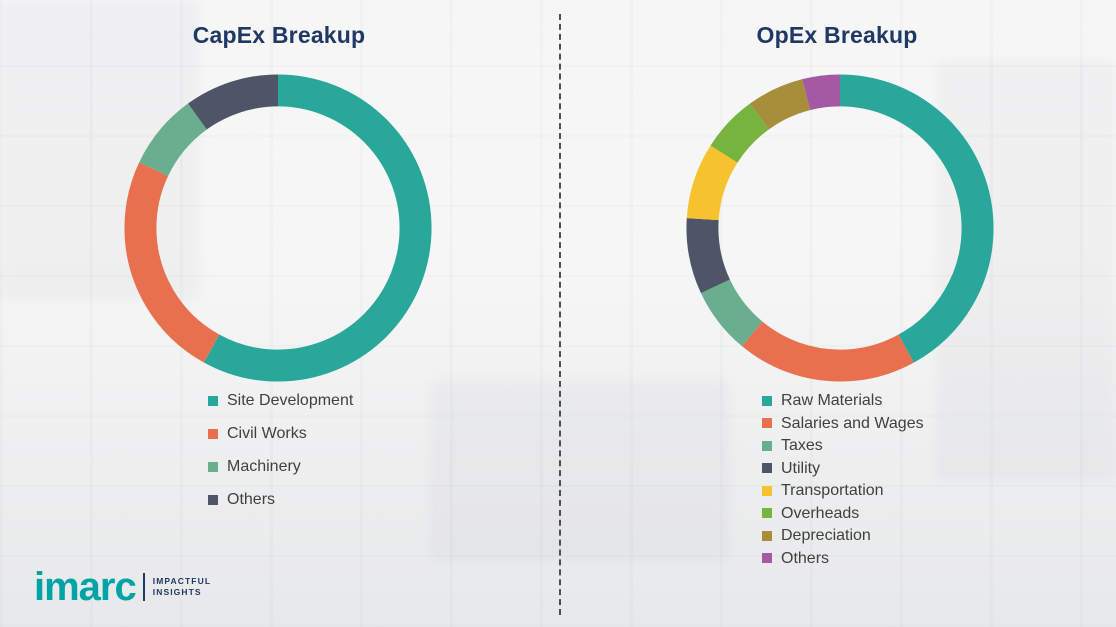  What do you see at coordinates (279, 35) in the screenshot?
I see `capex-chart-title: CapEx Breakup` at bounding box center [279, 35].